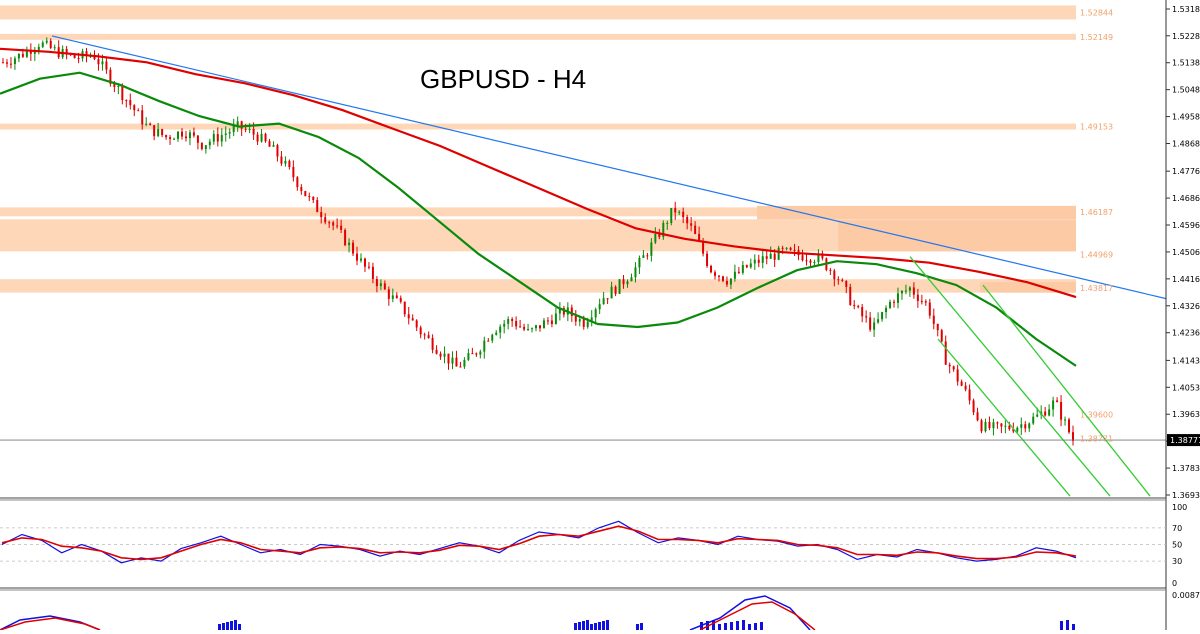 The image size is (1200, 634). What do you see at coordinates (1186, 333) in the screenshot?
I see `y-tick-label: 1.42360` at bounding box center [1186, 333].